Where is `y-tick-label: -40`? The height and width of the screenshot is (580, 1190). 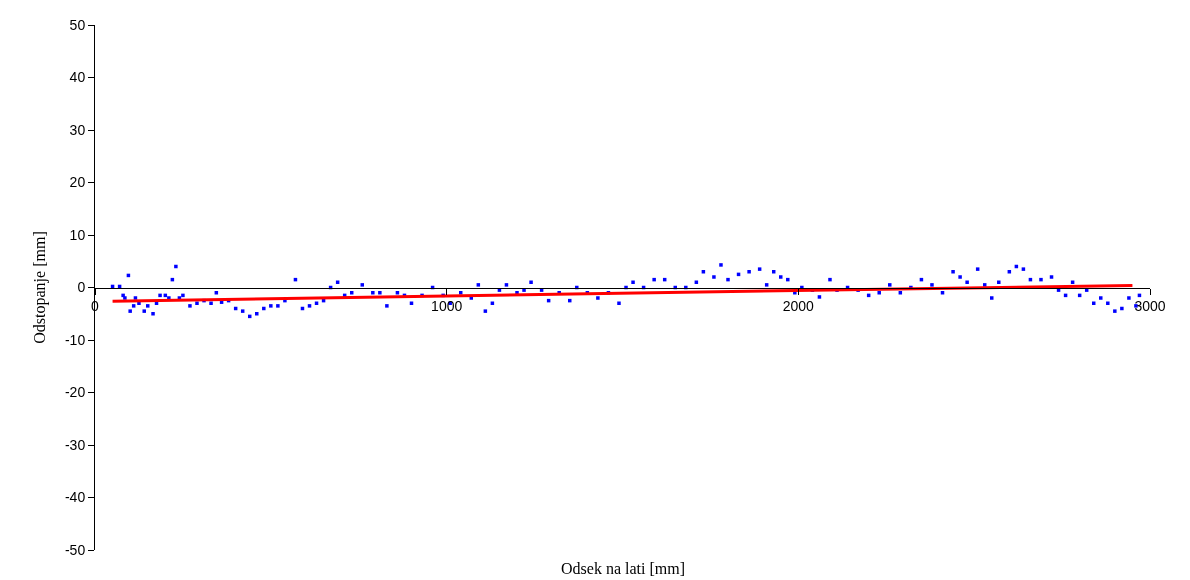 y-tick-label: -40 is located at coordinates (75, 497).